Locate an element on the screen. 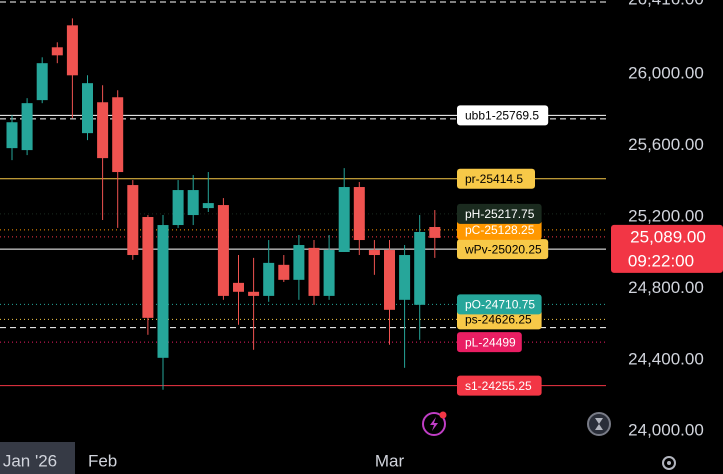  y-tick-label: 24,400.00 is located at coordinates (666, 358).